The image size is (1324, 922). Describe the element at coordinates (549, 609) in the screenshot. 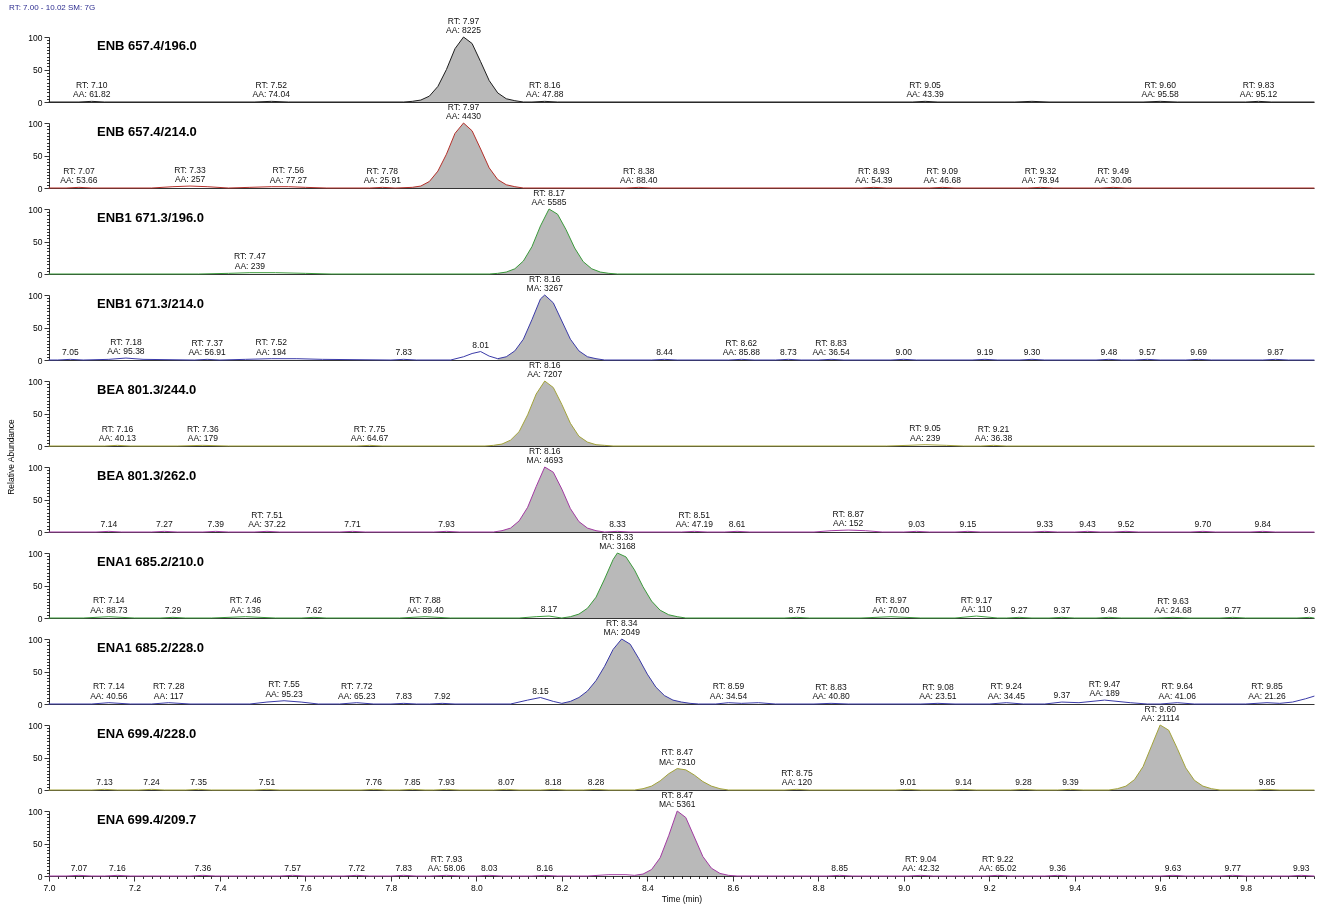

I see `annotation: 8.17` at that location.